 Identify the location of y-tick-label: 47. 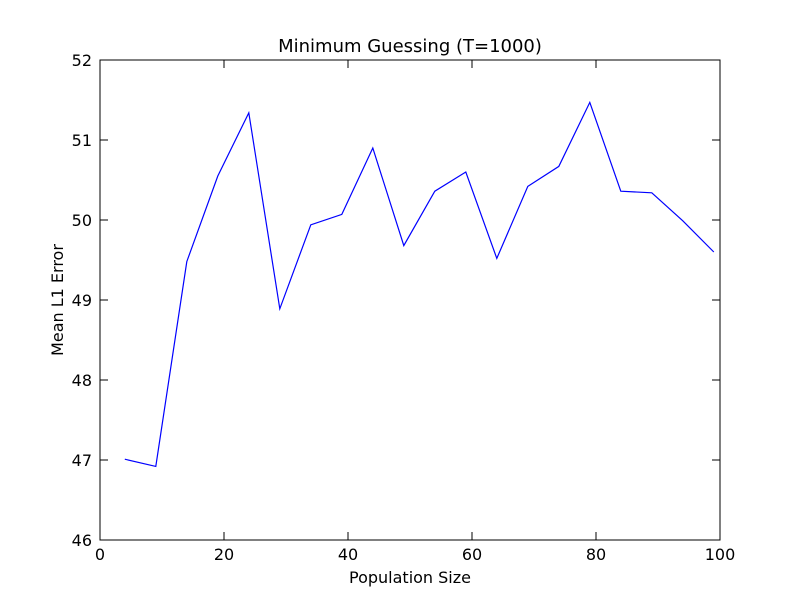
(82, 460).